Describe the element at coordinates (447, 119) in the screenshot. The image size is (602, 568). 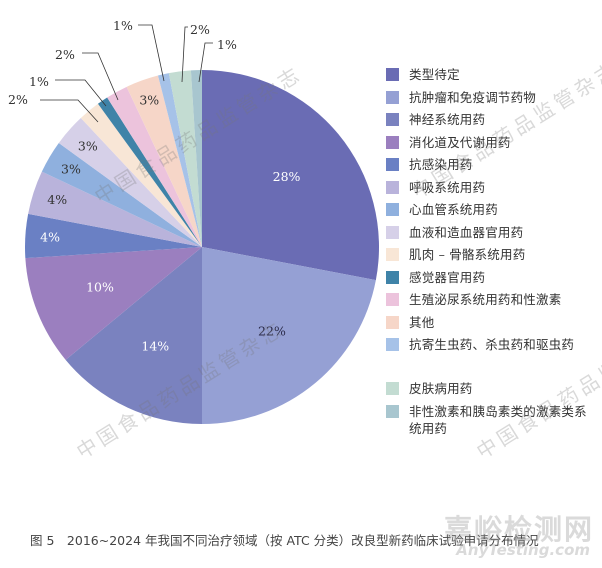
I see `legend-label: 神经系统用药` at that location.